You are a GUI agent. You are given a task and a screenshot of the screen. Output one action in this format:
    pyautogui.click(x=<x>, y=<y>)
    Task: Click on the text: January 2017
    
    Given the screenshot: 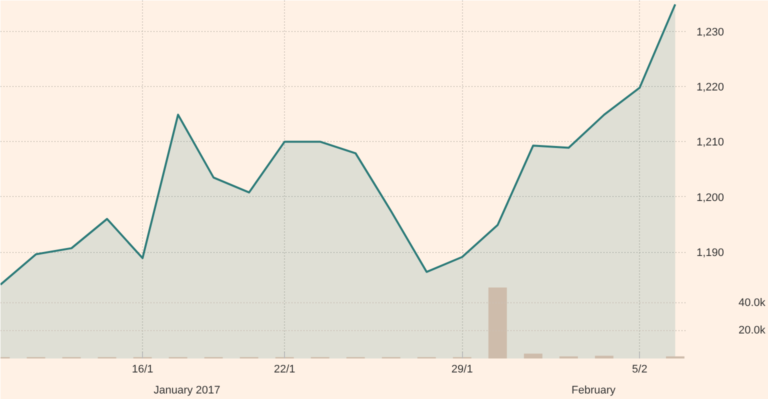 What is the action you would take?
    pyautogui.click(x=187, y=390)
    